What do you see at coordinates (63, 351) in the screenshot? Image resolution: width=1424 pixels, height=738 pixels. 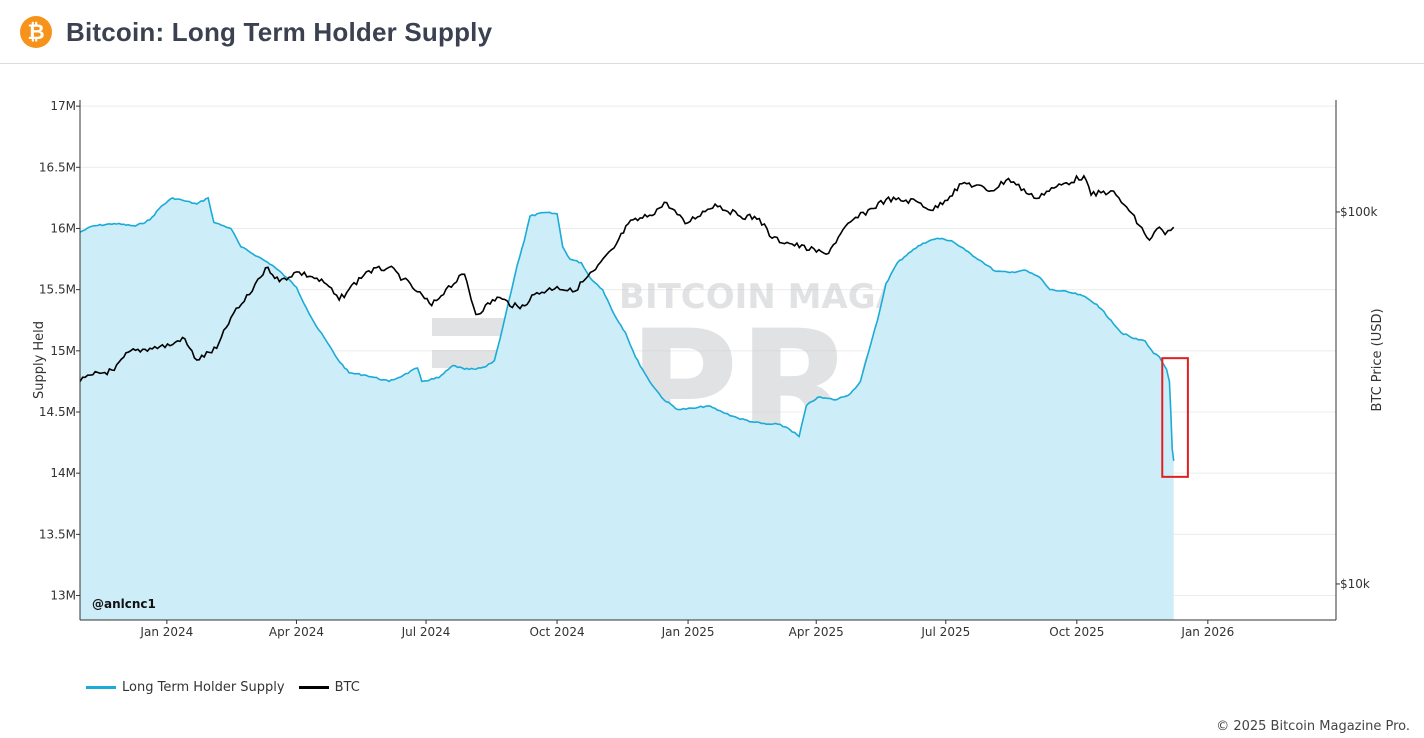 I see `y-tick-label-left: 15M` at bounding box center [63, 351].